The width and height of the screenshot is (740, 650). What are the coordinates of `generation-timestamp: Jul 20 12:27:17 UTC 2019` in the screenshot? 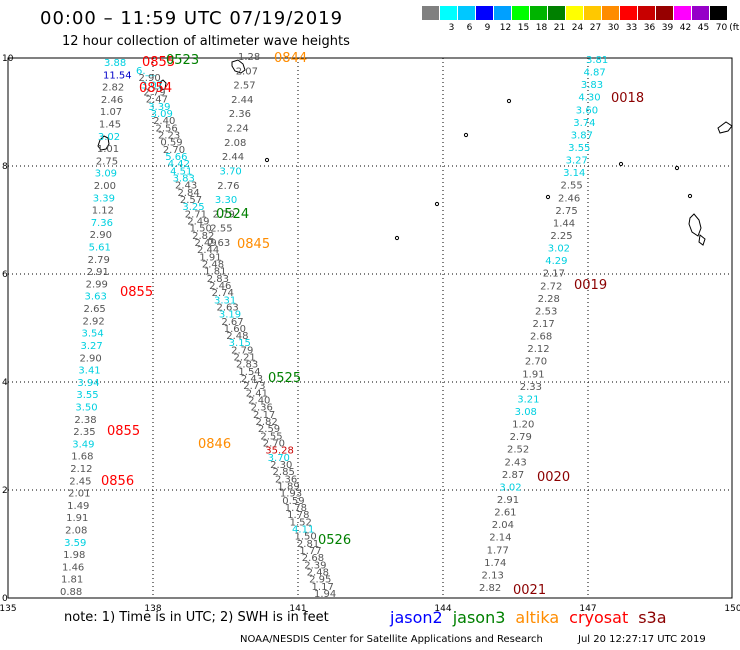 It's located at (642, 639).